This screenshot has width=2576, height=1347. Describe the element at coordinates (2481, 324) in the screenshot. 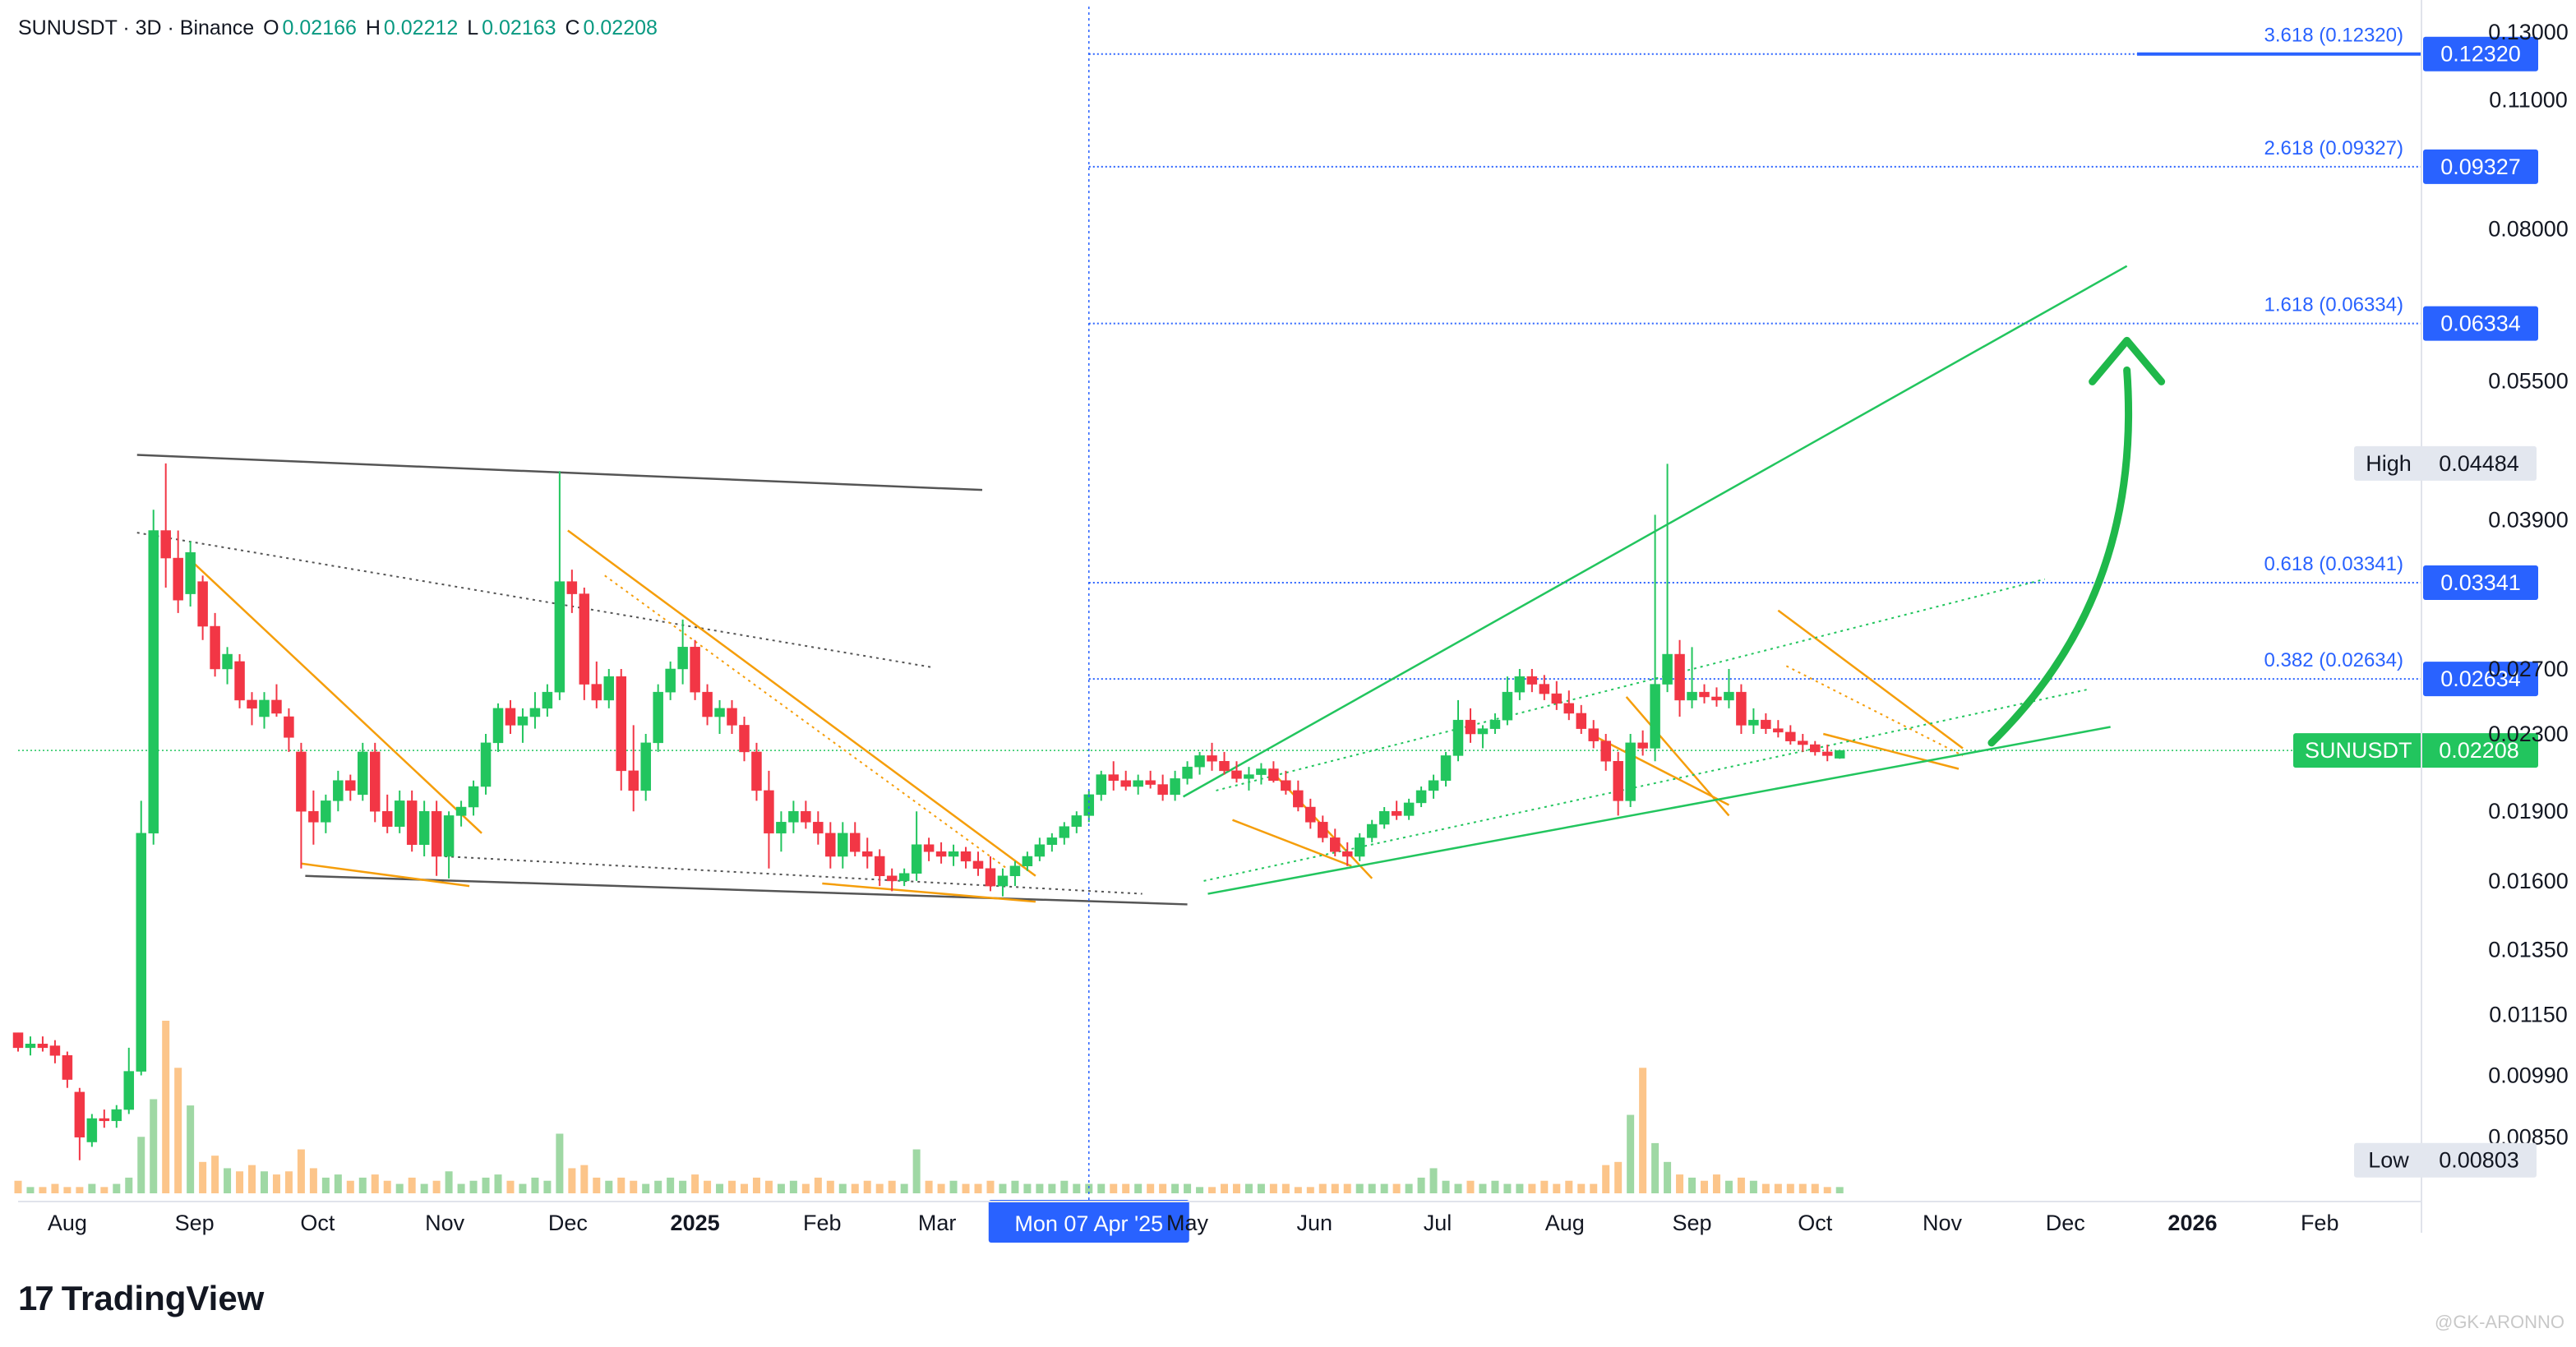

I see `fib-price-badge-label: 0.06334` at that location.